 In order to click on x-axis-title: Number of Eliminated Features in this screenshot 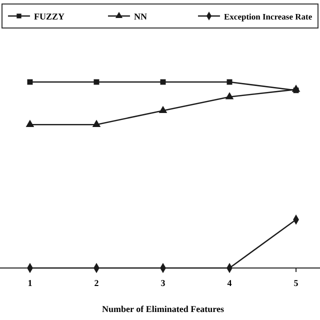, I will do `click(163, 309)`.